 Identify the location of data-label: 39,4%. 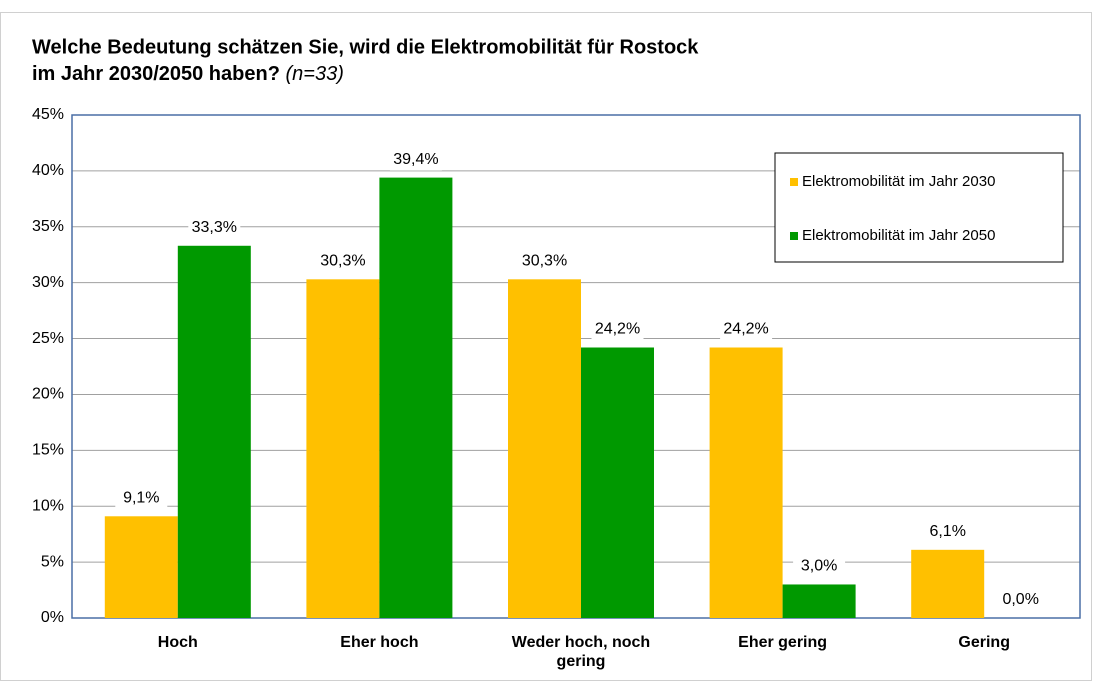
(415, 159).